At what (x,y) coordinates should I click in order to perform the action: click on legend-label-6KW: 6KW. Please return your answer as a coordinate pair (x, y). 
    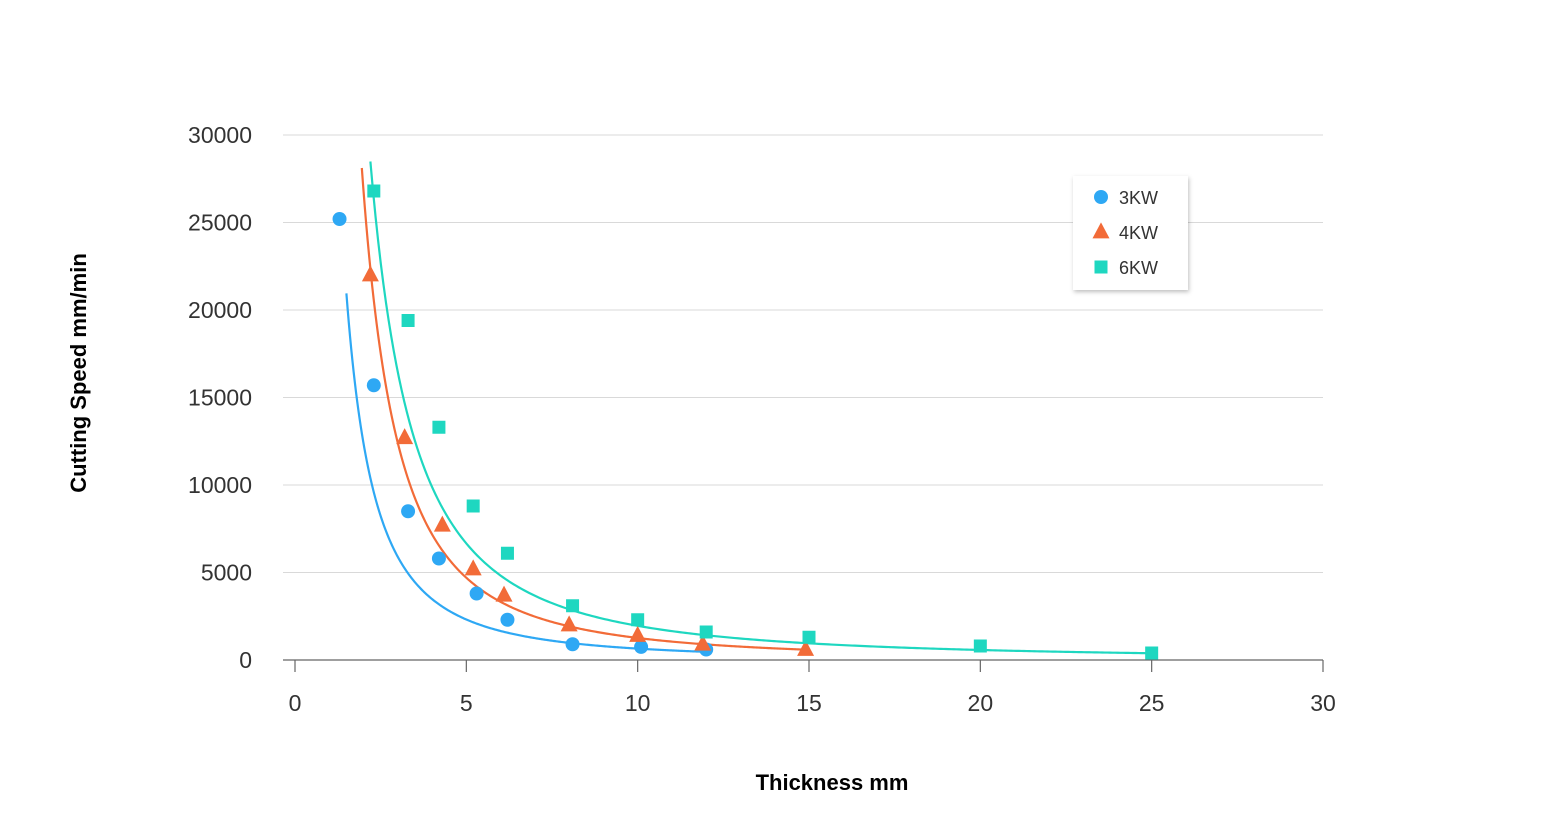
    Looking at the image, I should click on (1138, 268).